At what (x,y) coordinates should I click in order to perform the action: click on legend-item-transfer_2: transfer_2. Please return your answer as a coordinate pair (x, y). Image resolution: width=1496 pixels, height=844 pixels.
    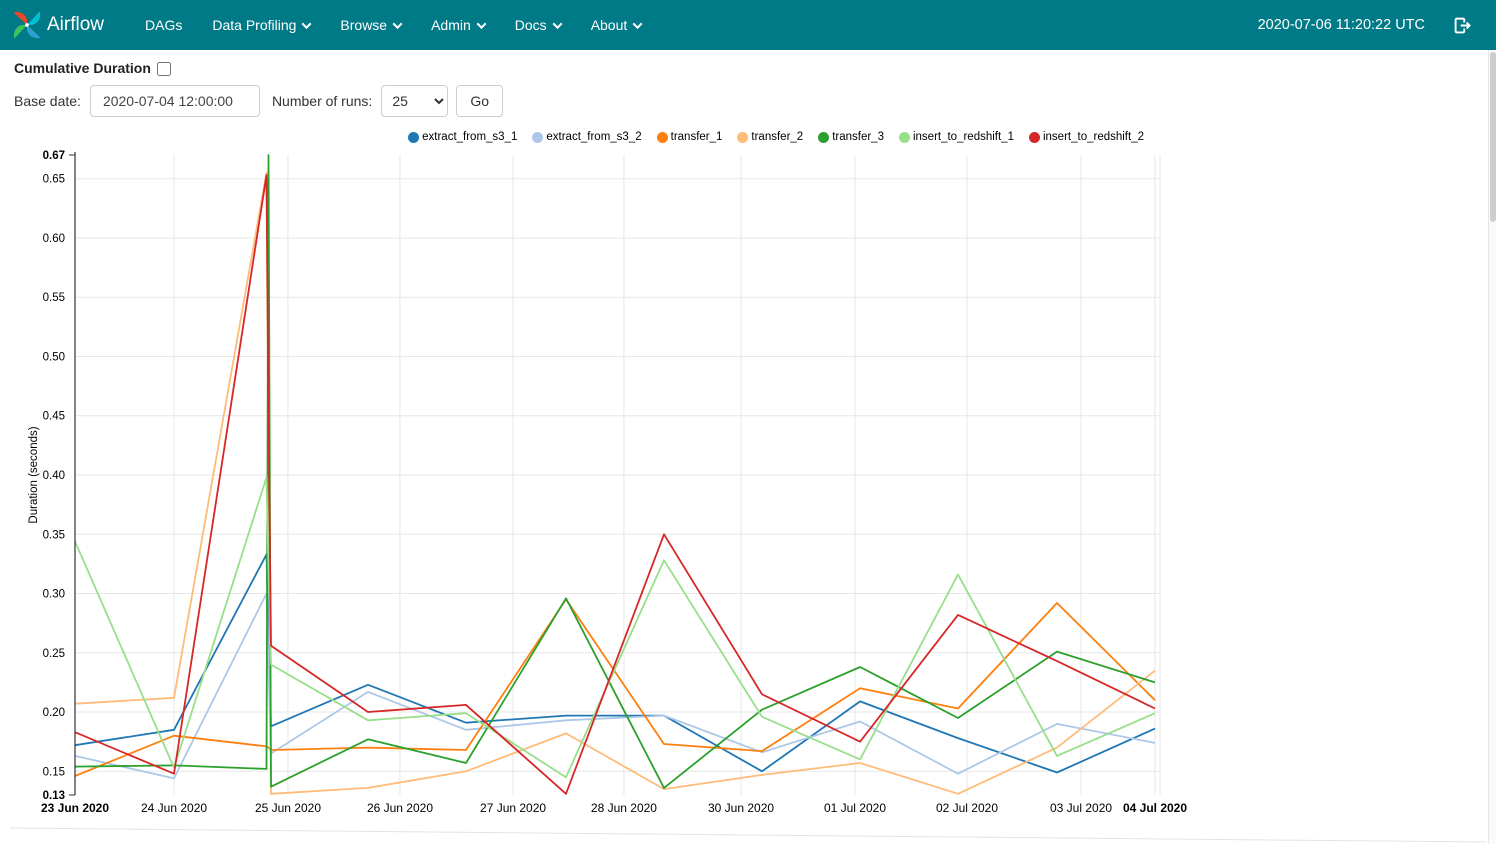
    Looking at the image, I should click on (770, 137).